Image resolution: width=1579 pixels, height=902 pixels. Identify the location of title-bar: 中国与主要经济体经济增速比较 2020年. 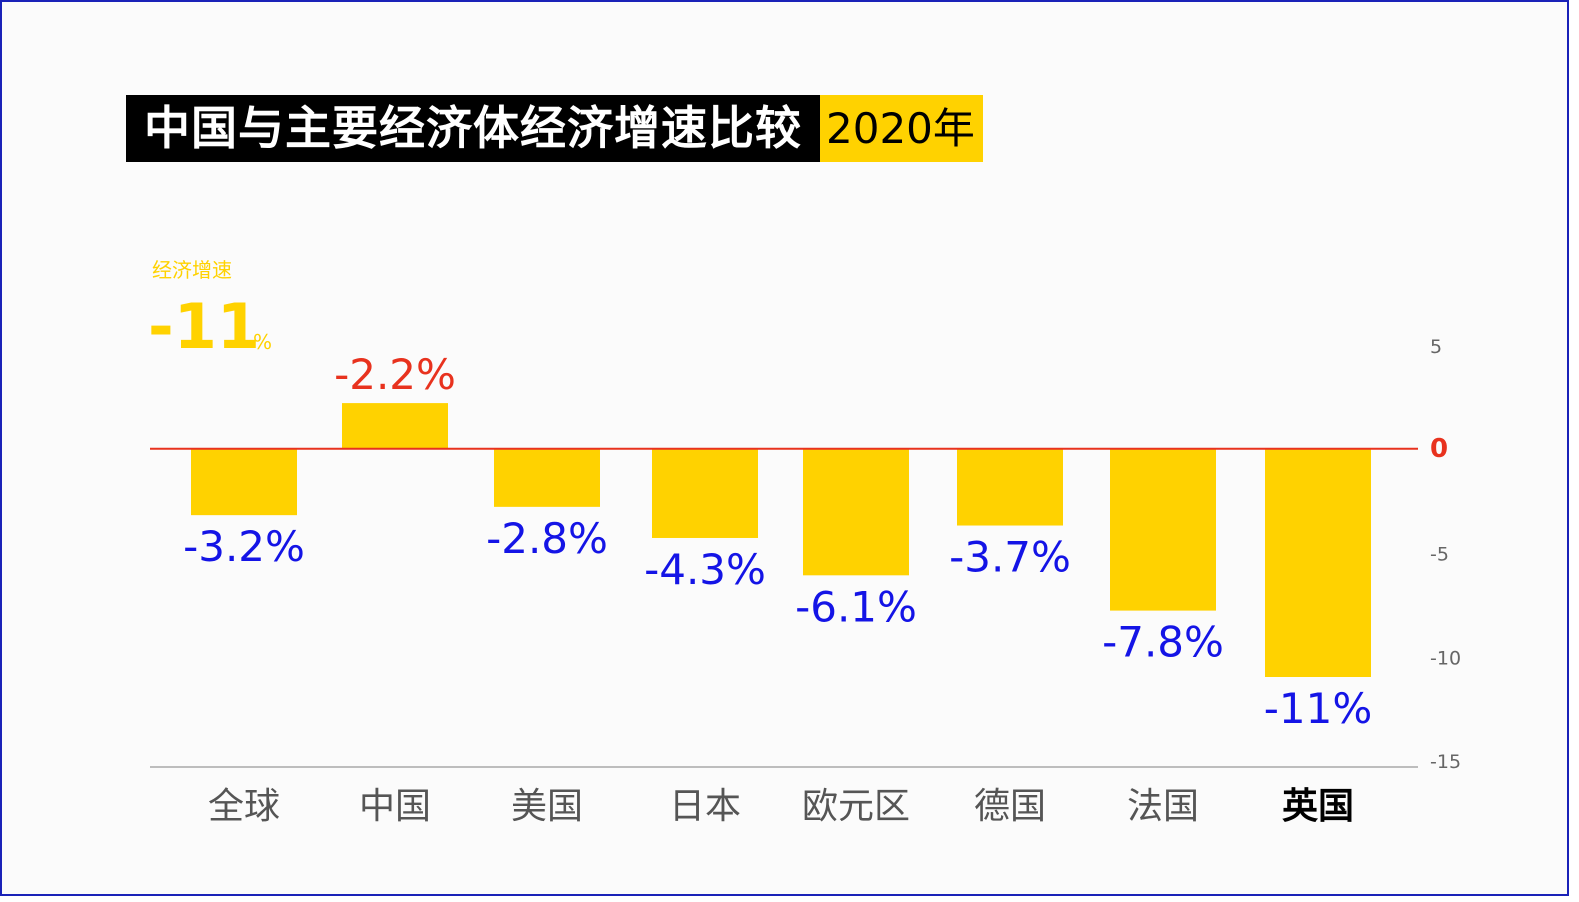
(554, 128).